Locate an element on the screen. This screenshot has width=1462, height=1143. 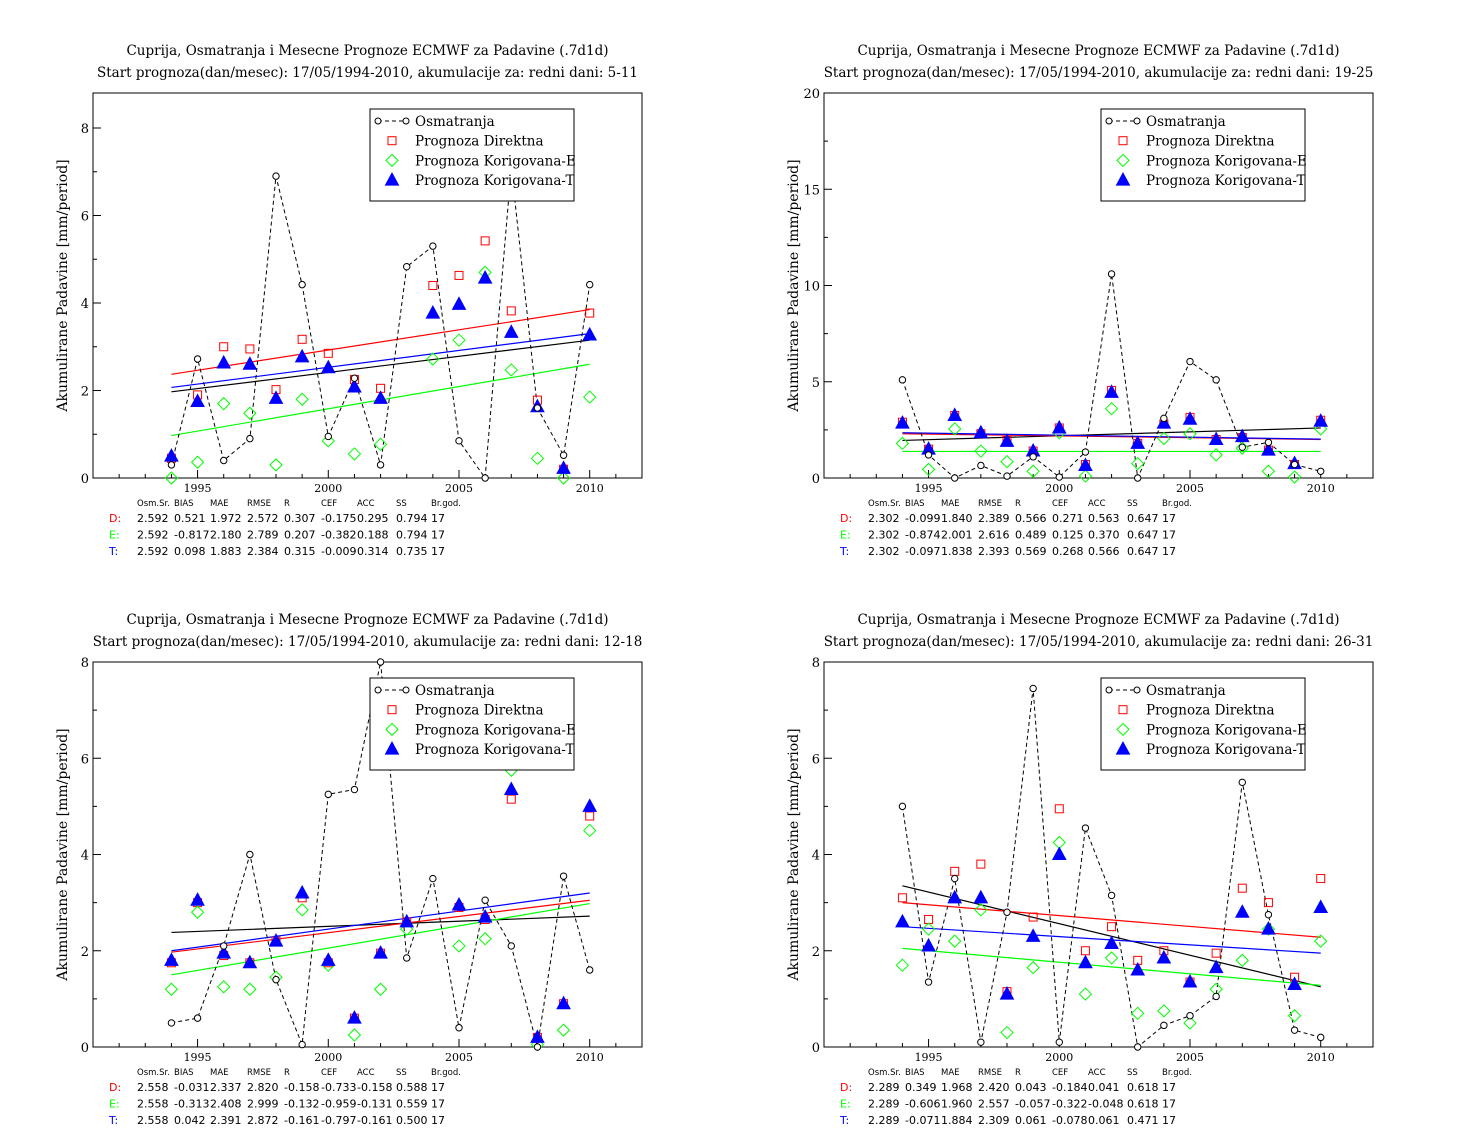
stats-cell: -0.097 is located at coordinates (922, 551).